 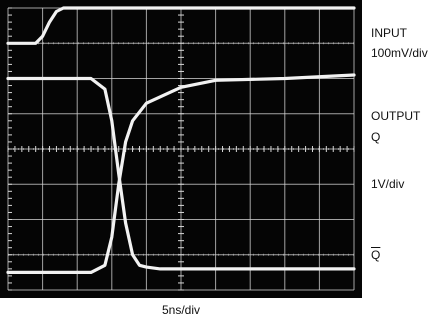 What do you see at coordinates (388, 184) in the screenshot?
I see `output-scale-label: 1V/div` at bounding box center [388, 184].